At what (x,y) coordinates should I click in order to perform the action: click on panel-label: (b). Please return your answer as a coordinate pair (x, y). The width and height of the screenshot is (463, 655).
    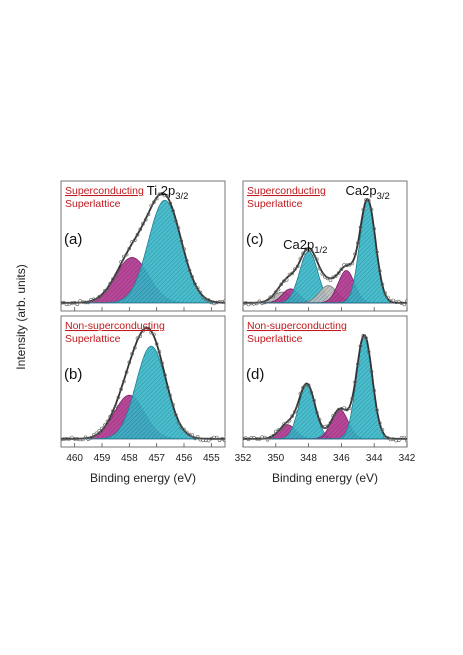
    Looking at the image, I should click on (73, 374).